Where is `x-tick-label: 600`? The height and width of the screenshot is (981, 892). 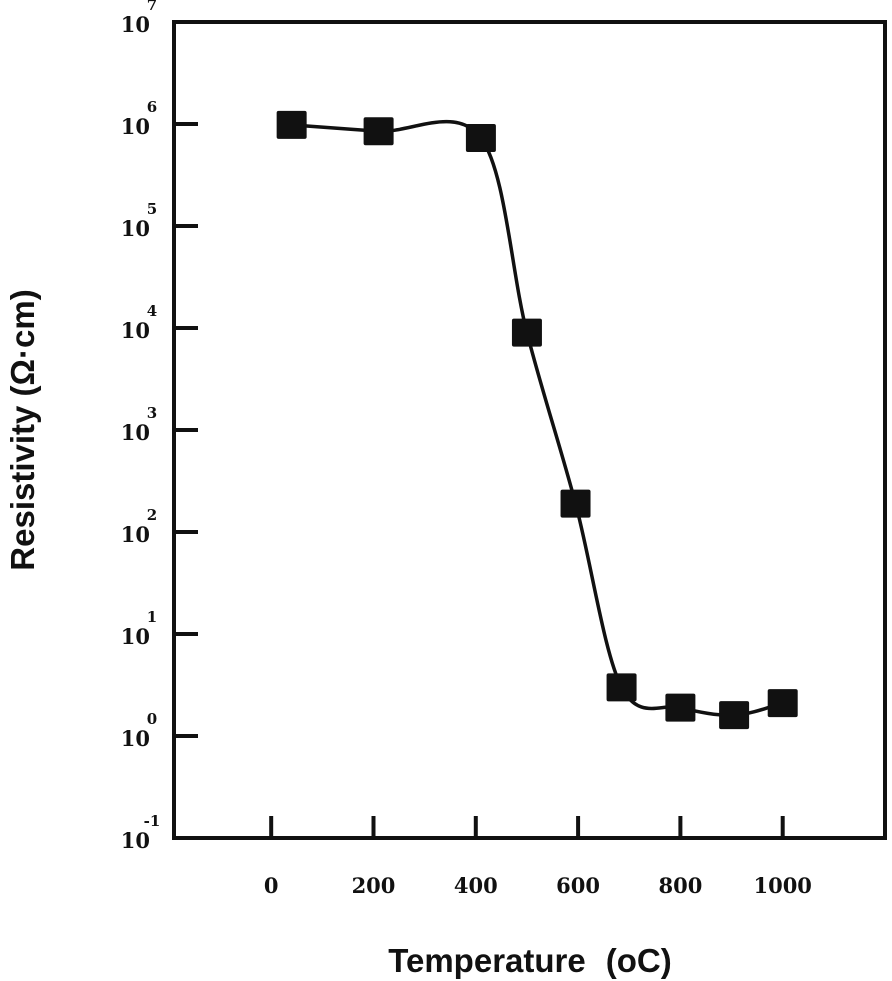
x-tick-label: 600 is located at coordinates (578, 885).